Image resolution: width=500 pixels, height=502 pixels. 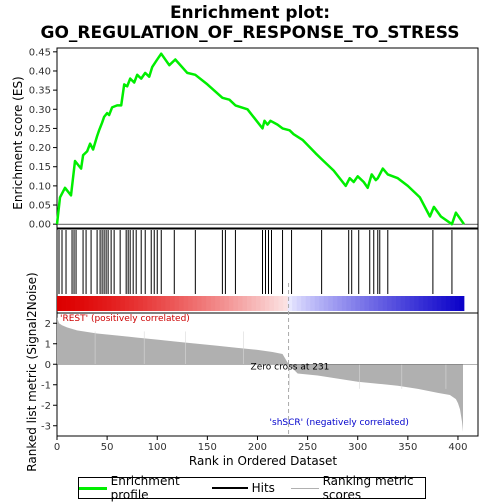 What do you see at coordinates (18, 142) in the screenshot?
I see `es-y-axis-label: Enrichment score (ES)` at bounding box center [18, 142].